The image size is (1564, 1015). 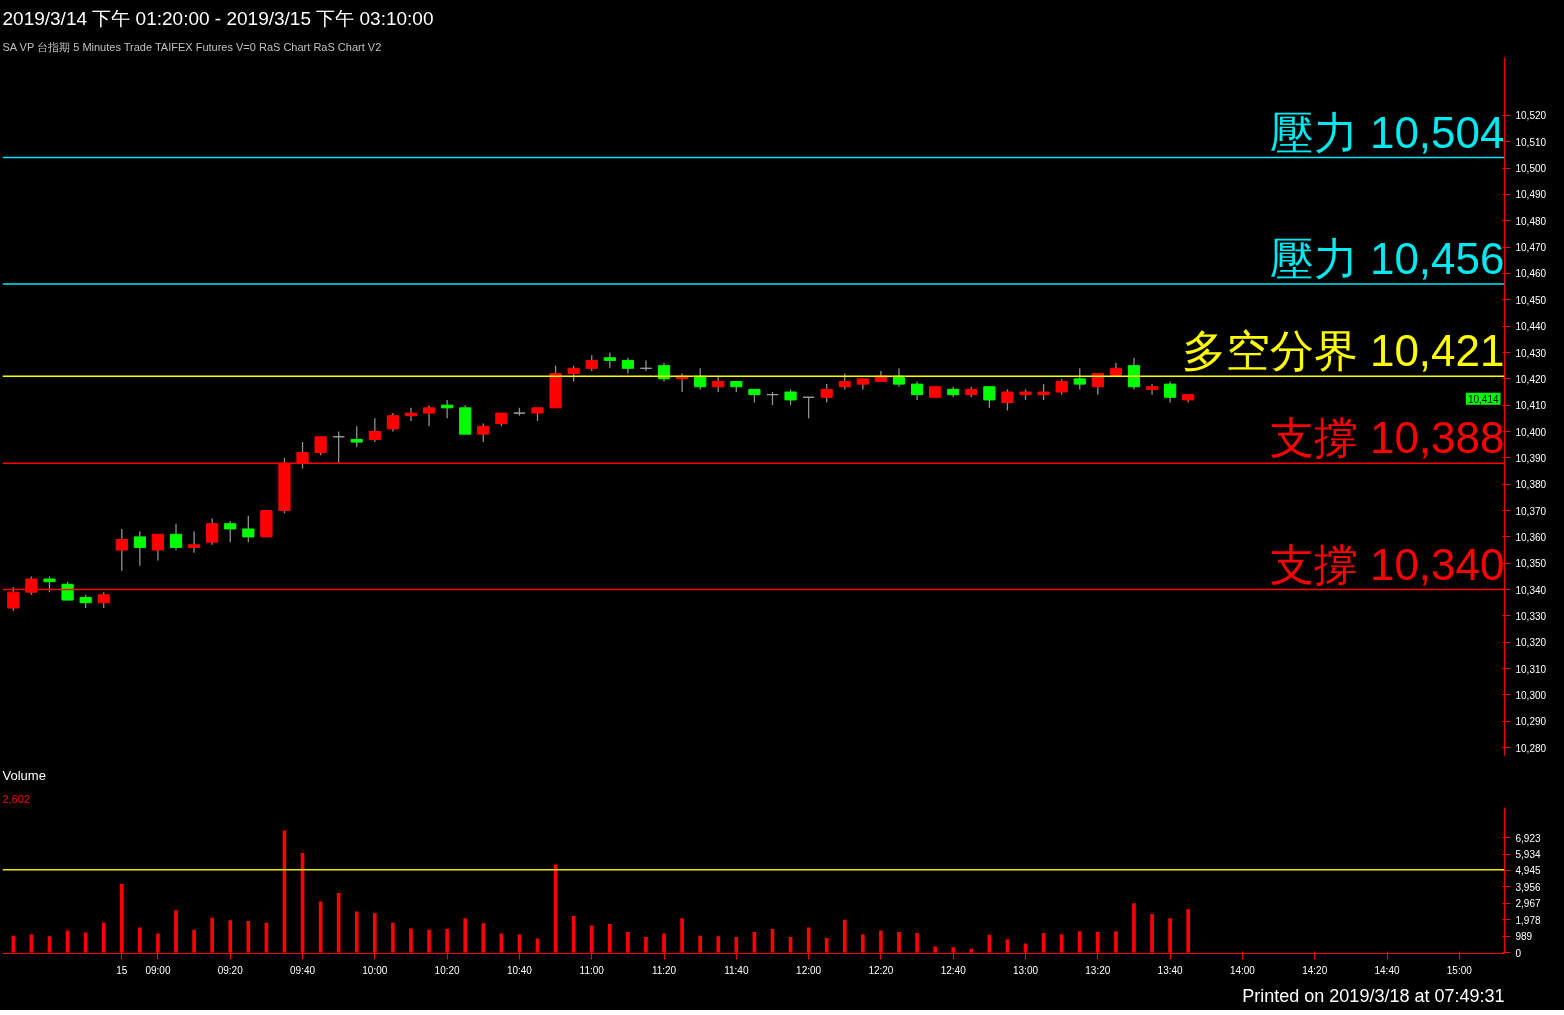 I want to click on y-tick-label: 0, so click(x=1518, y=953).